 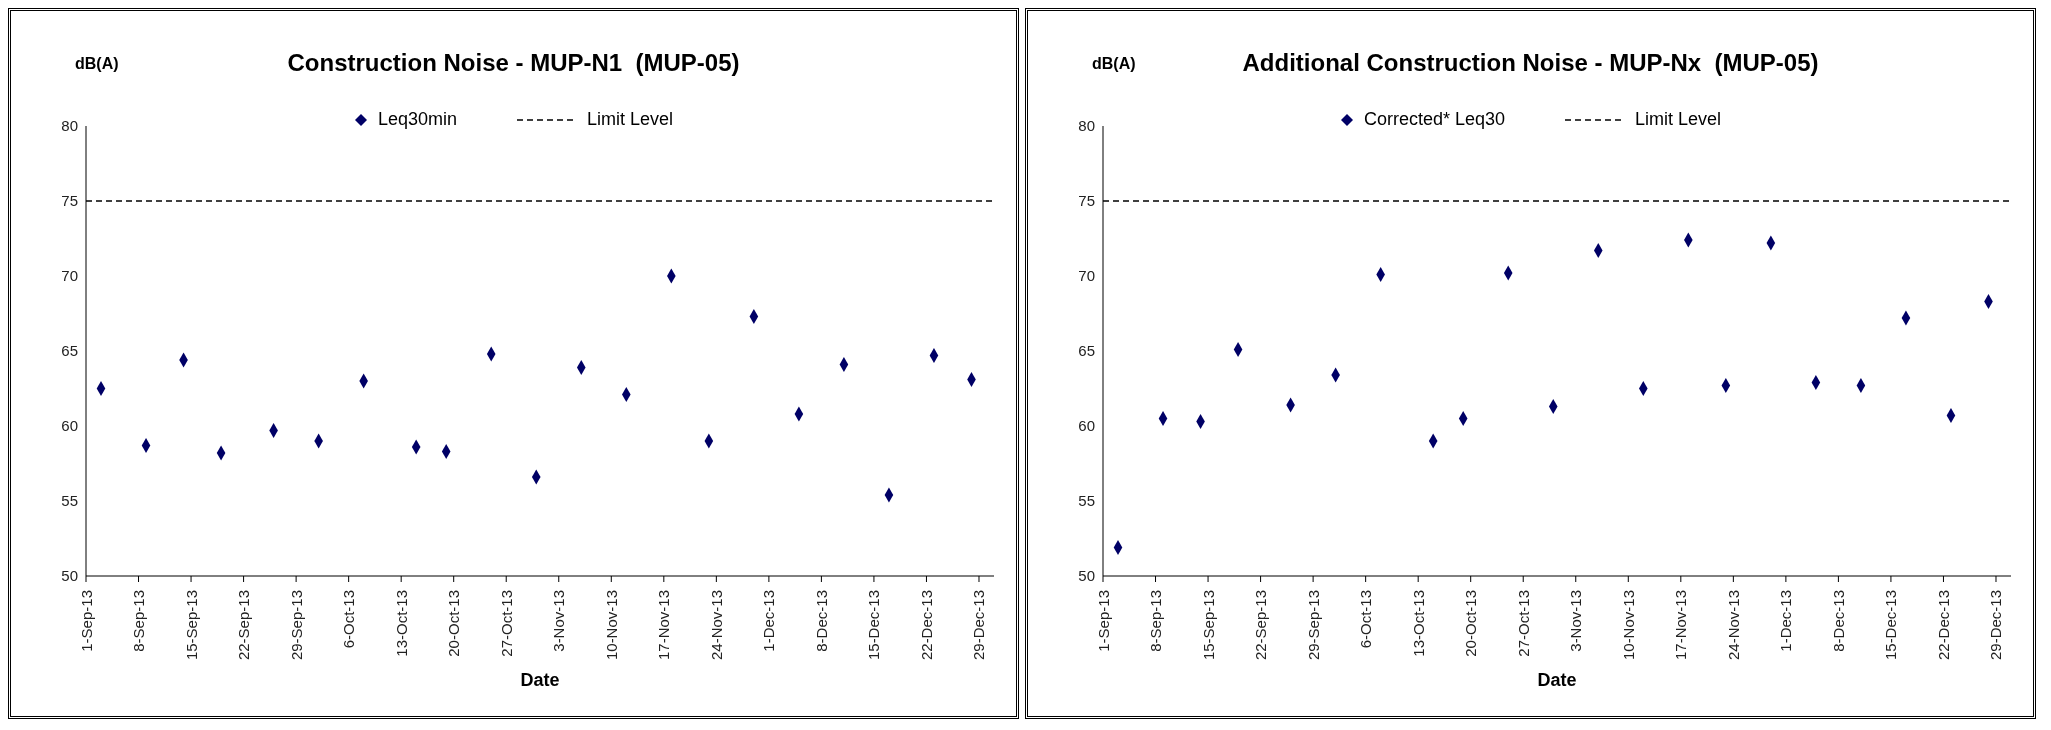 I want to click on chart-title: Additional Construction Noise - MUP-Nx (MUP-05), so click(x=1530, y=62).